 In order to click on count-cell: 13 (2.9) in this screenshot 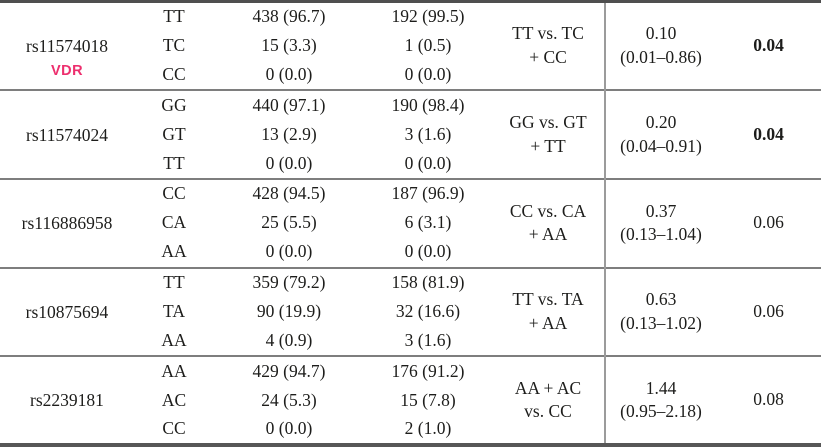, I will do `click(289, 133)`.